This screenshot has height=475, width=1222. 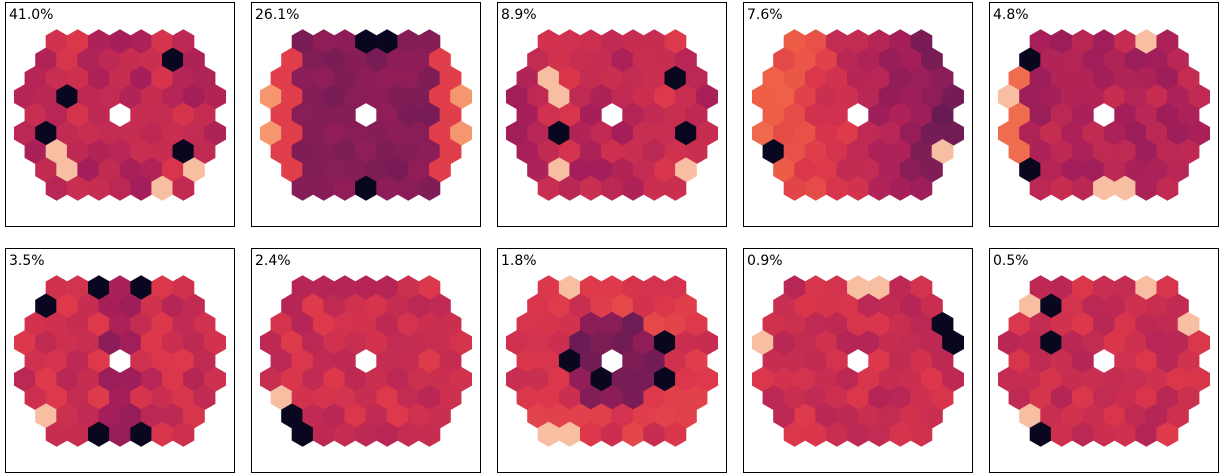 I want to click on panel-6: 3.5%, so click(x=120, y=360).